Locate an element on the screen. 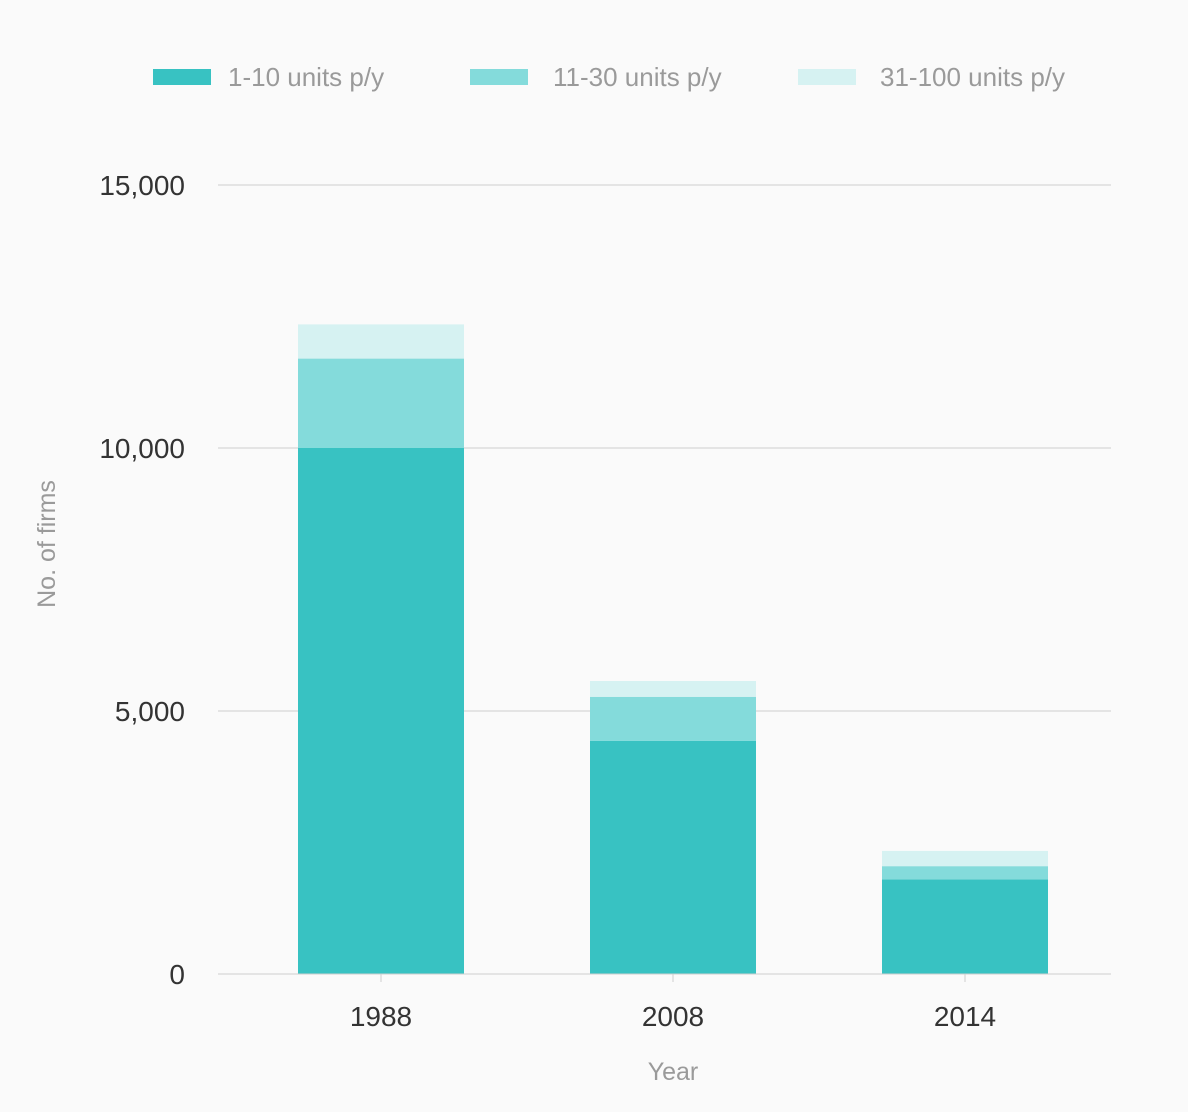 This screenshot has height=1112, width=1188. legend-label: 1-10 units p/y is located at coordinates (306, 77).